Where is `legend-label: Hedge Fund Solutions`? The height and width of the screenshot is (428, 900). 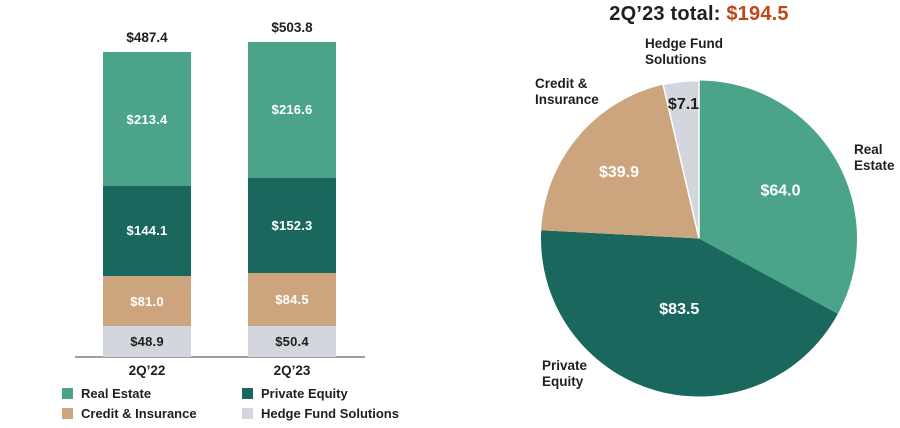
legend-label: Hedge Fund Solutions is located at coordinates (330, 413).